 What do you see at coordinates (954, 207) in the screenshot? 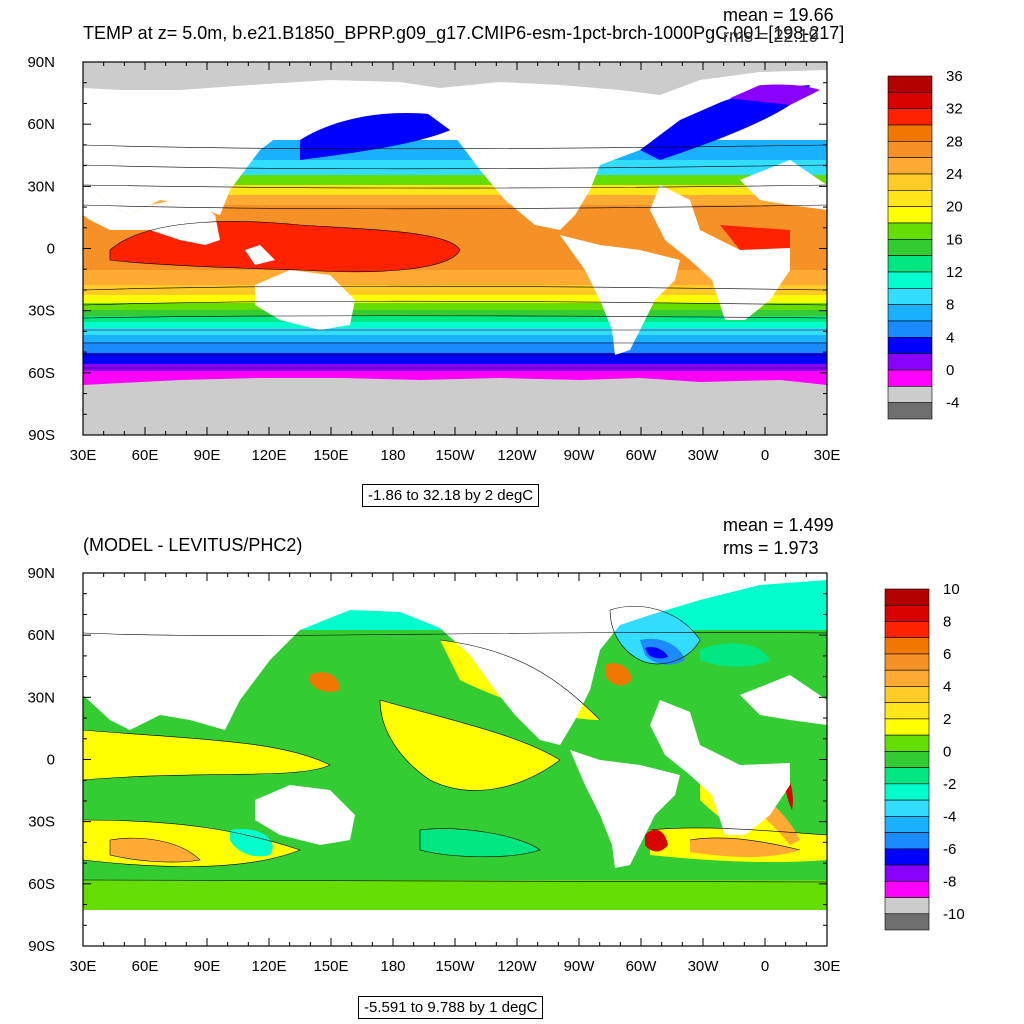
I see `top-colorbar-label: 20` at bounding box center [954, 207].